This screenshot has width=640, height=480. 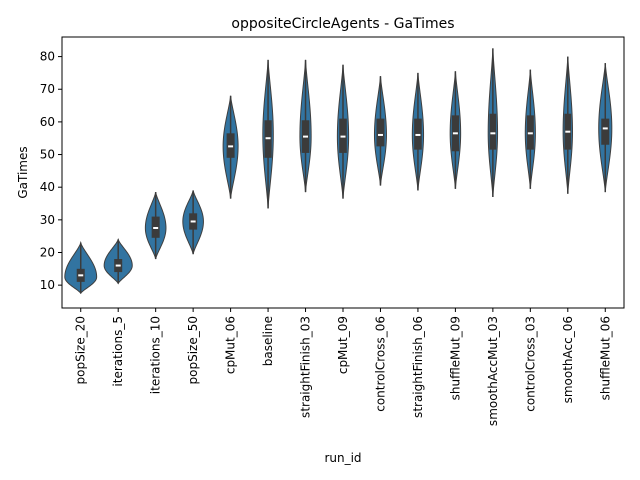 I want to click on x-tick-label: controlCross_06, so click(x=380, y=364).